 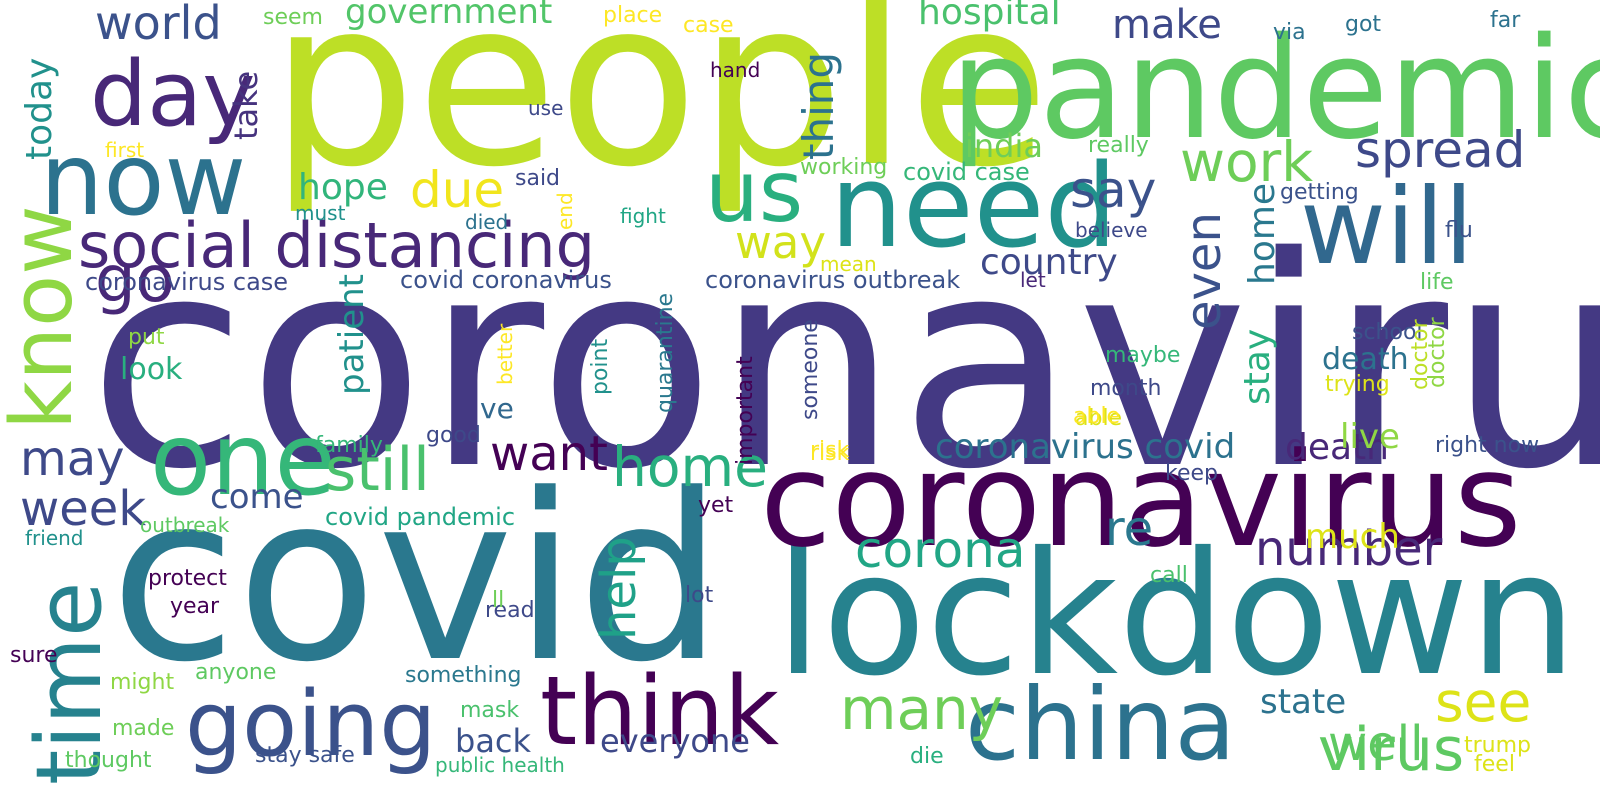 I want to click on word-world: world, so click(x=158, y=25).